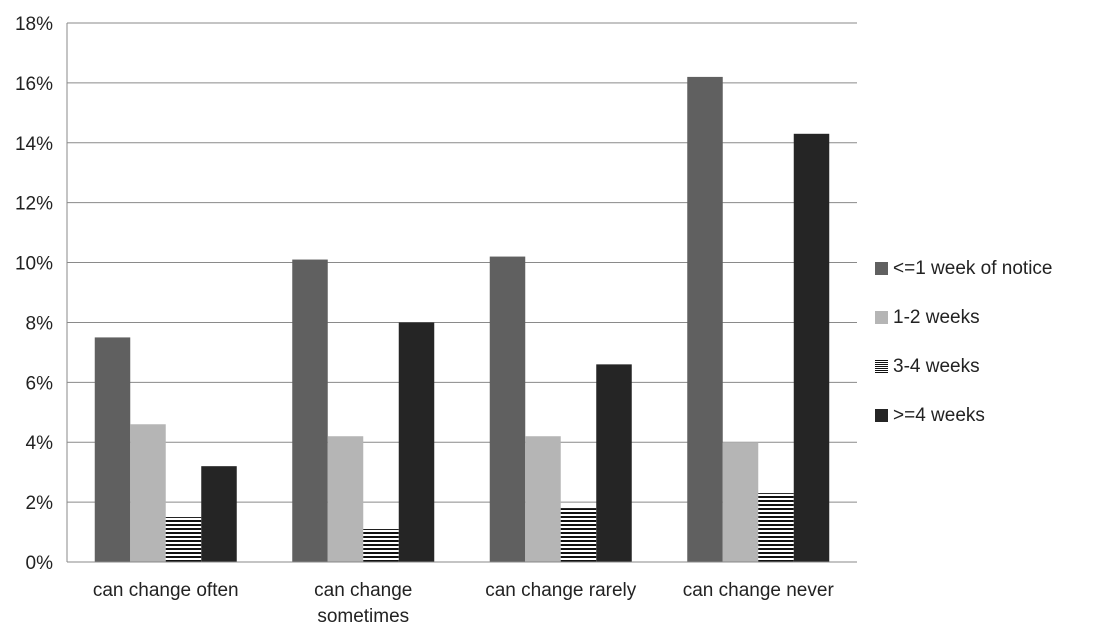 The image size is (1102, 632). I want to click on y-tick-label: 10%, so click(34, 264).